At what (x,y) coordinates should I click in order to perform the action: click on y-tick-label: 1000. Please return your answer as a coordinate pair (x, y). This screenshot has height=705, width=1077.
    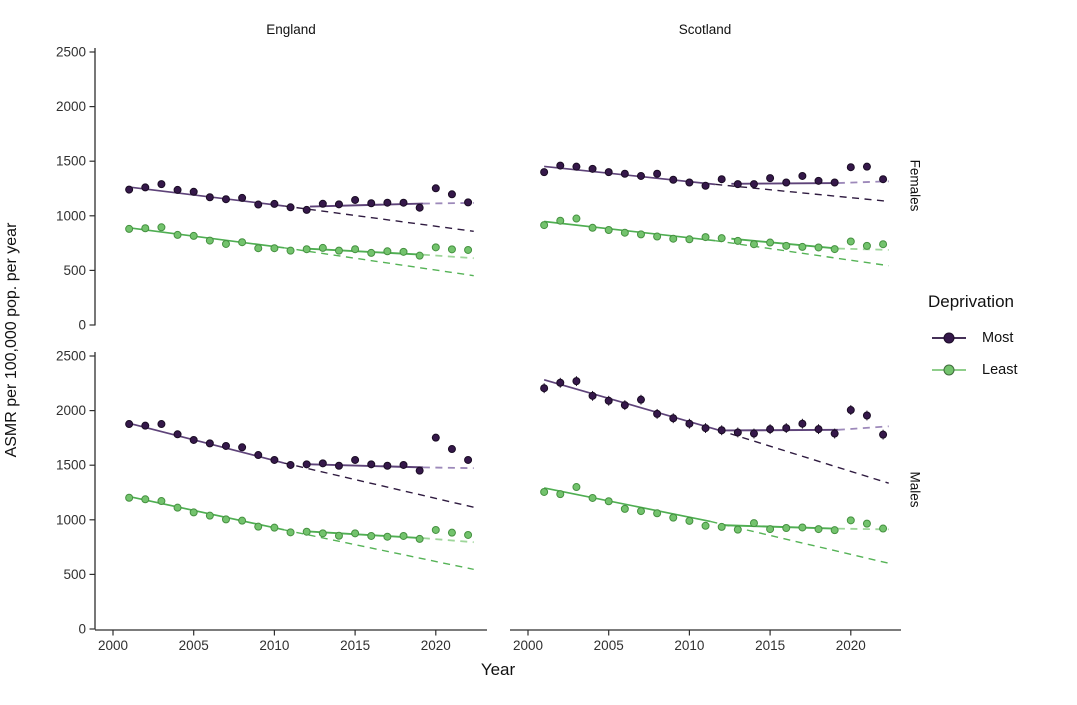
    Looking at the image, I should click on (71, 519).